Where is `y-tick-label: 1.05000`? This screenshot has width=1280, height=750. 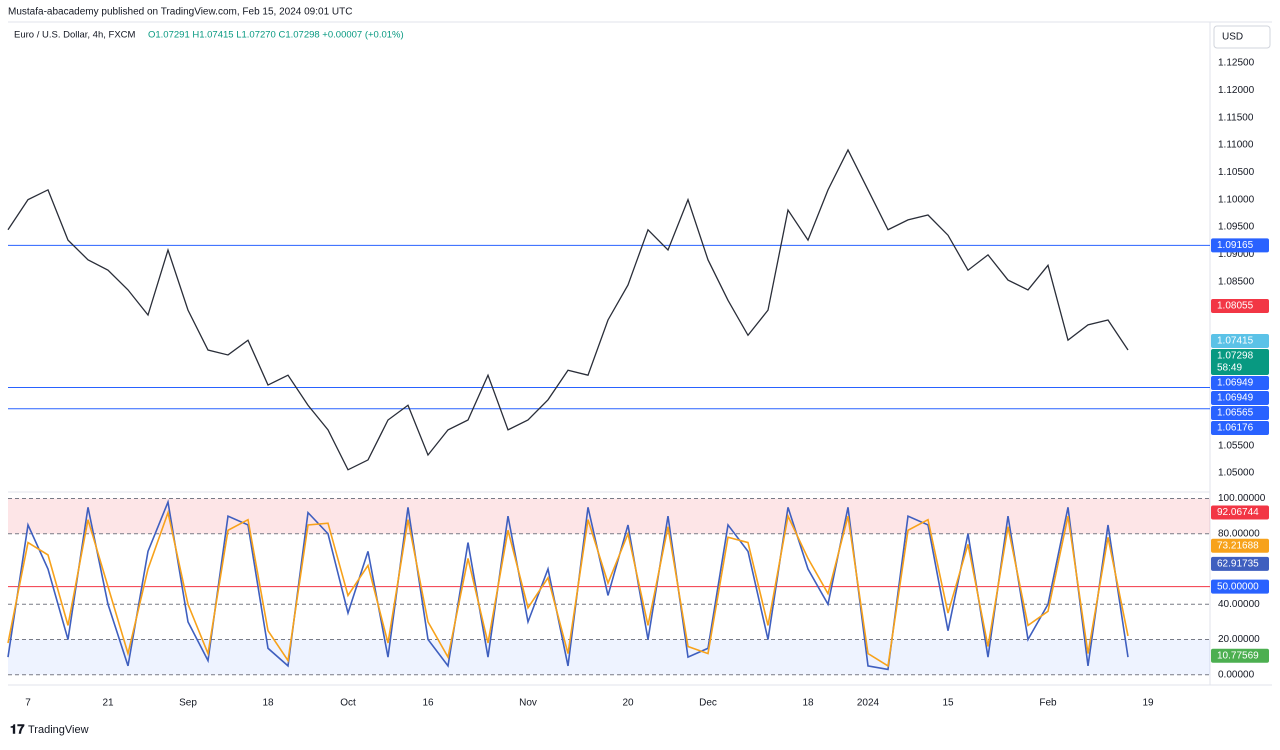
y-tick-label: 1.05000 is located at coordinates (1236, 473).